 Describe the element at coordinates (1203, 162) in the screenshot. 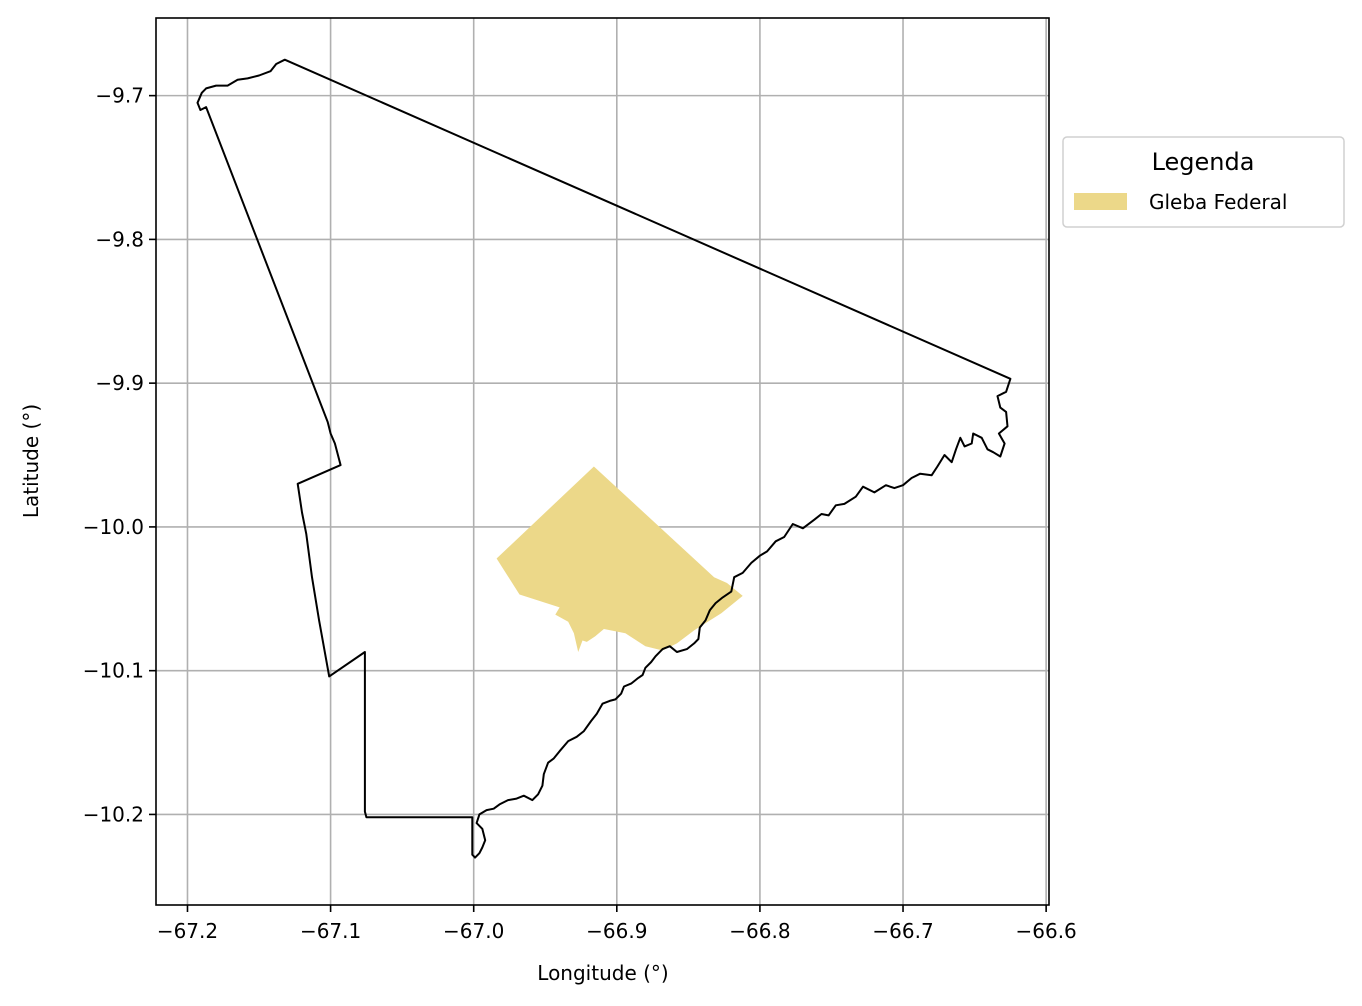

I see `legend-title: Legenda` at that location.